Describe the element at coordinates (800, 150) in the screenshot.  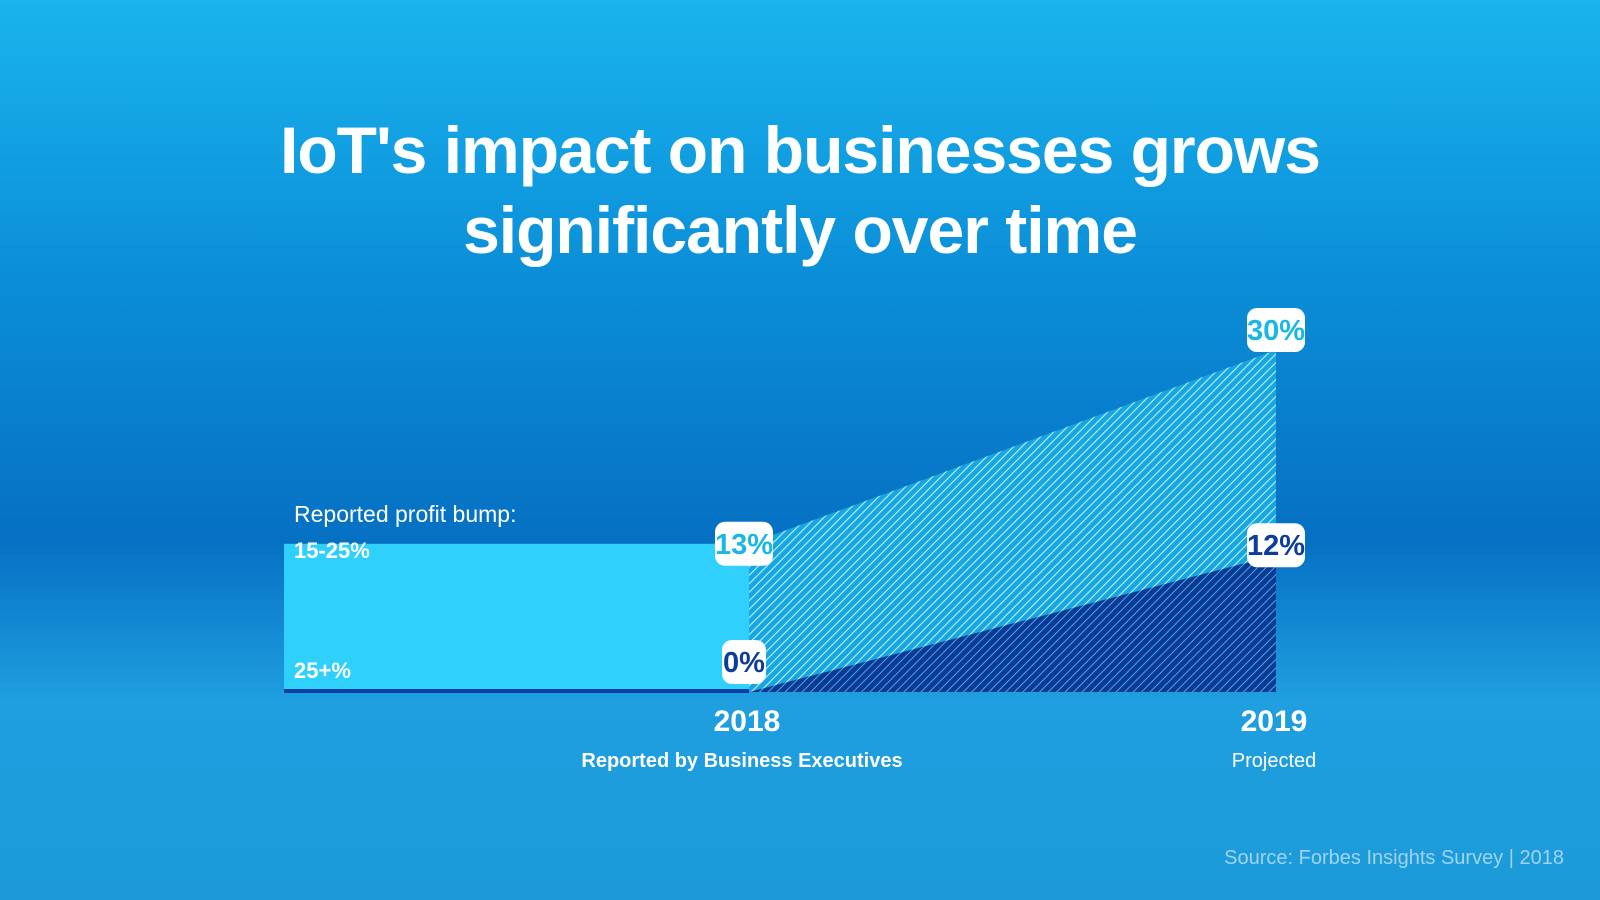
I see `chart-title-line-1: IoT's impact on businesses grows` at that location.